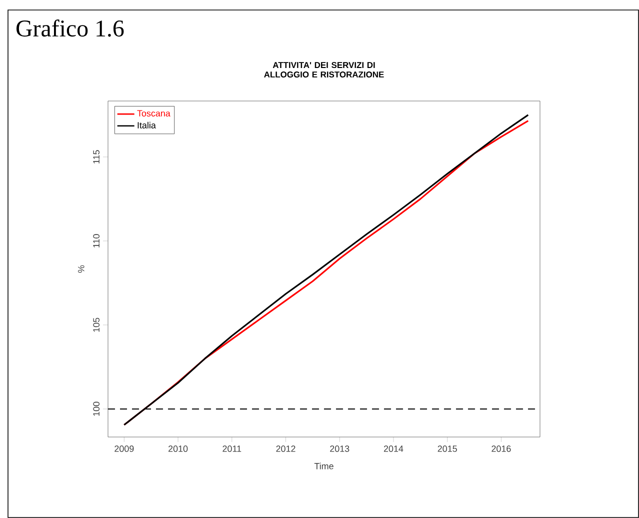  What do you see at coordinates (81, 269) in the screenshot?
I see `y-axis-title: %` at bounding box center [81, 269].